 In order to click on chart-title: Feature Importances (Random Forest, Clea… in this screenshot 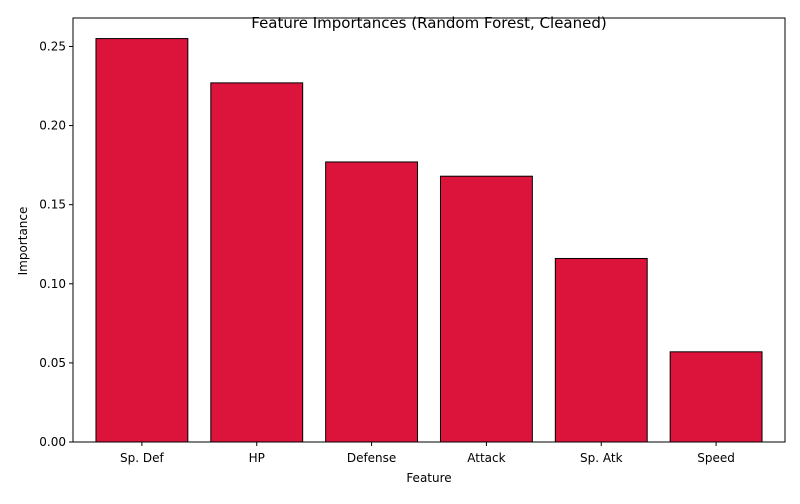, I will do `click(428, 23)`.